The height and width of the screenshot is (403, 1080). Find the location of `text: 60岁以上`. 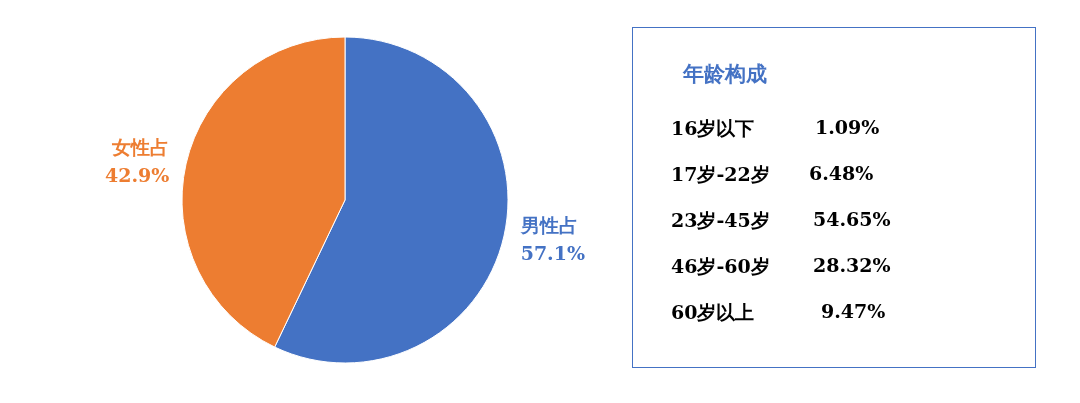

text: 60岁以上 is located at coordinates (713, 312).